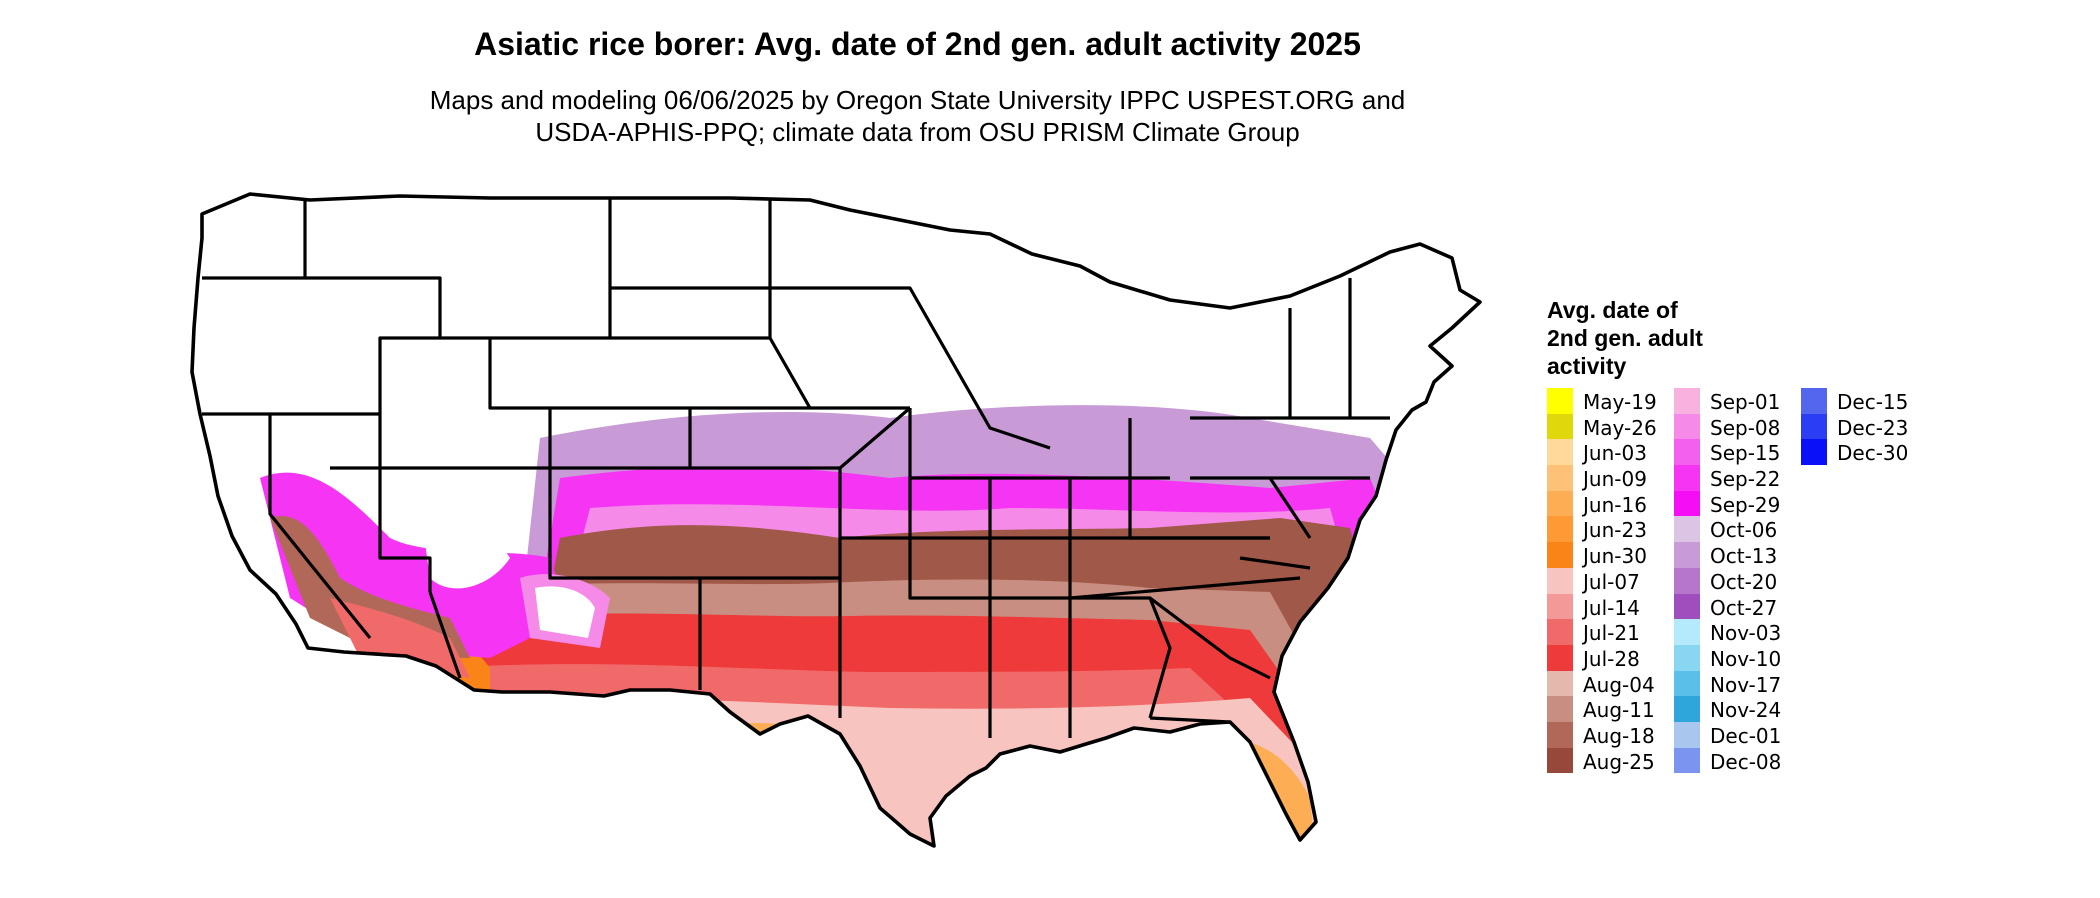 The image size is (2100, 898). What do you see at coordinates (1625, 338) in the screenshot?
I see `legend-title-line: 2nd gen. adult` at bounding box center [1625, 338].